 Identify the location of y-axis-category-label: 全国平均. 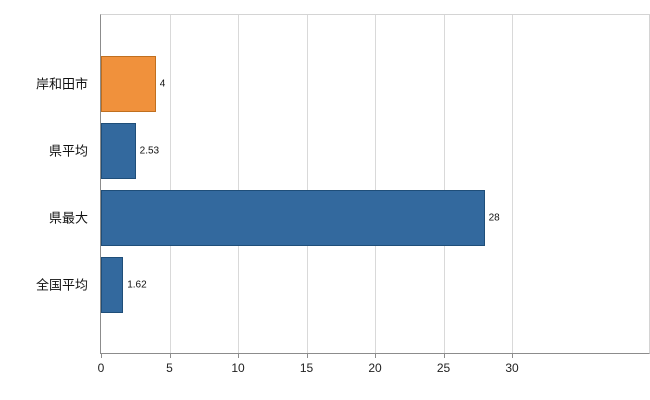
(61, 284).